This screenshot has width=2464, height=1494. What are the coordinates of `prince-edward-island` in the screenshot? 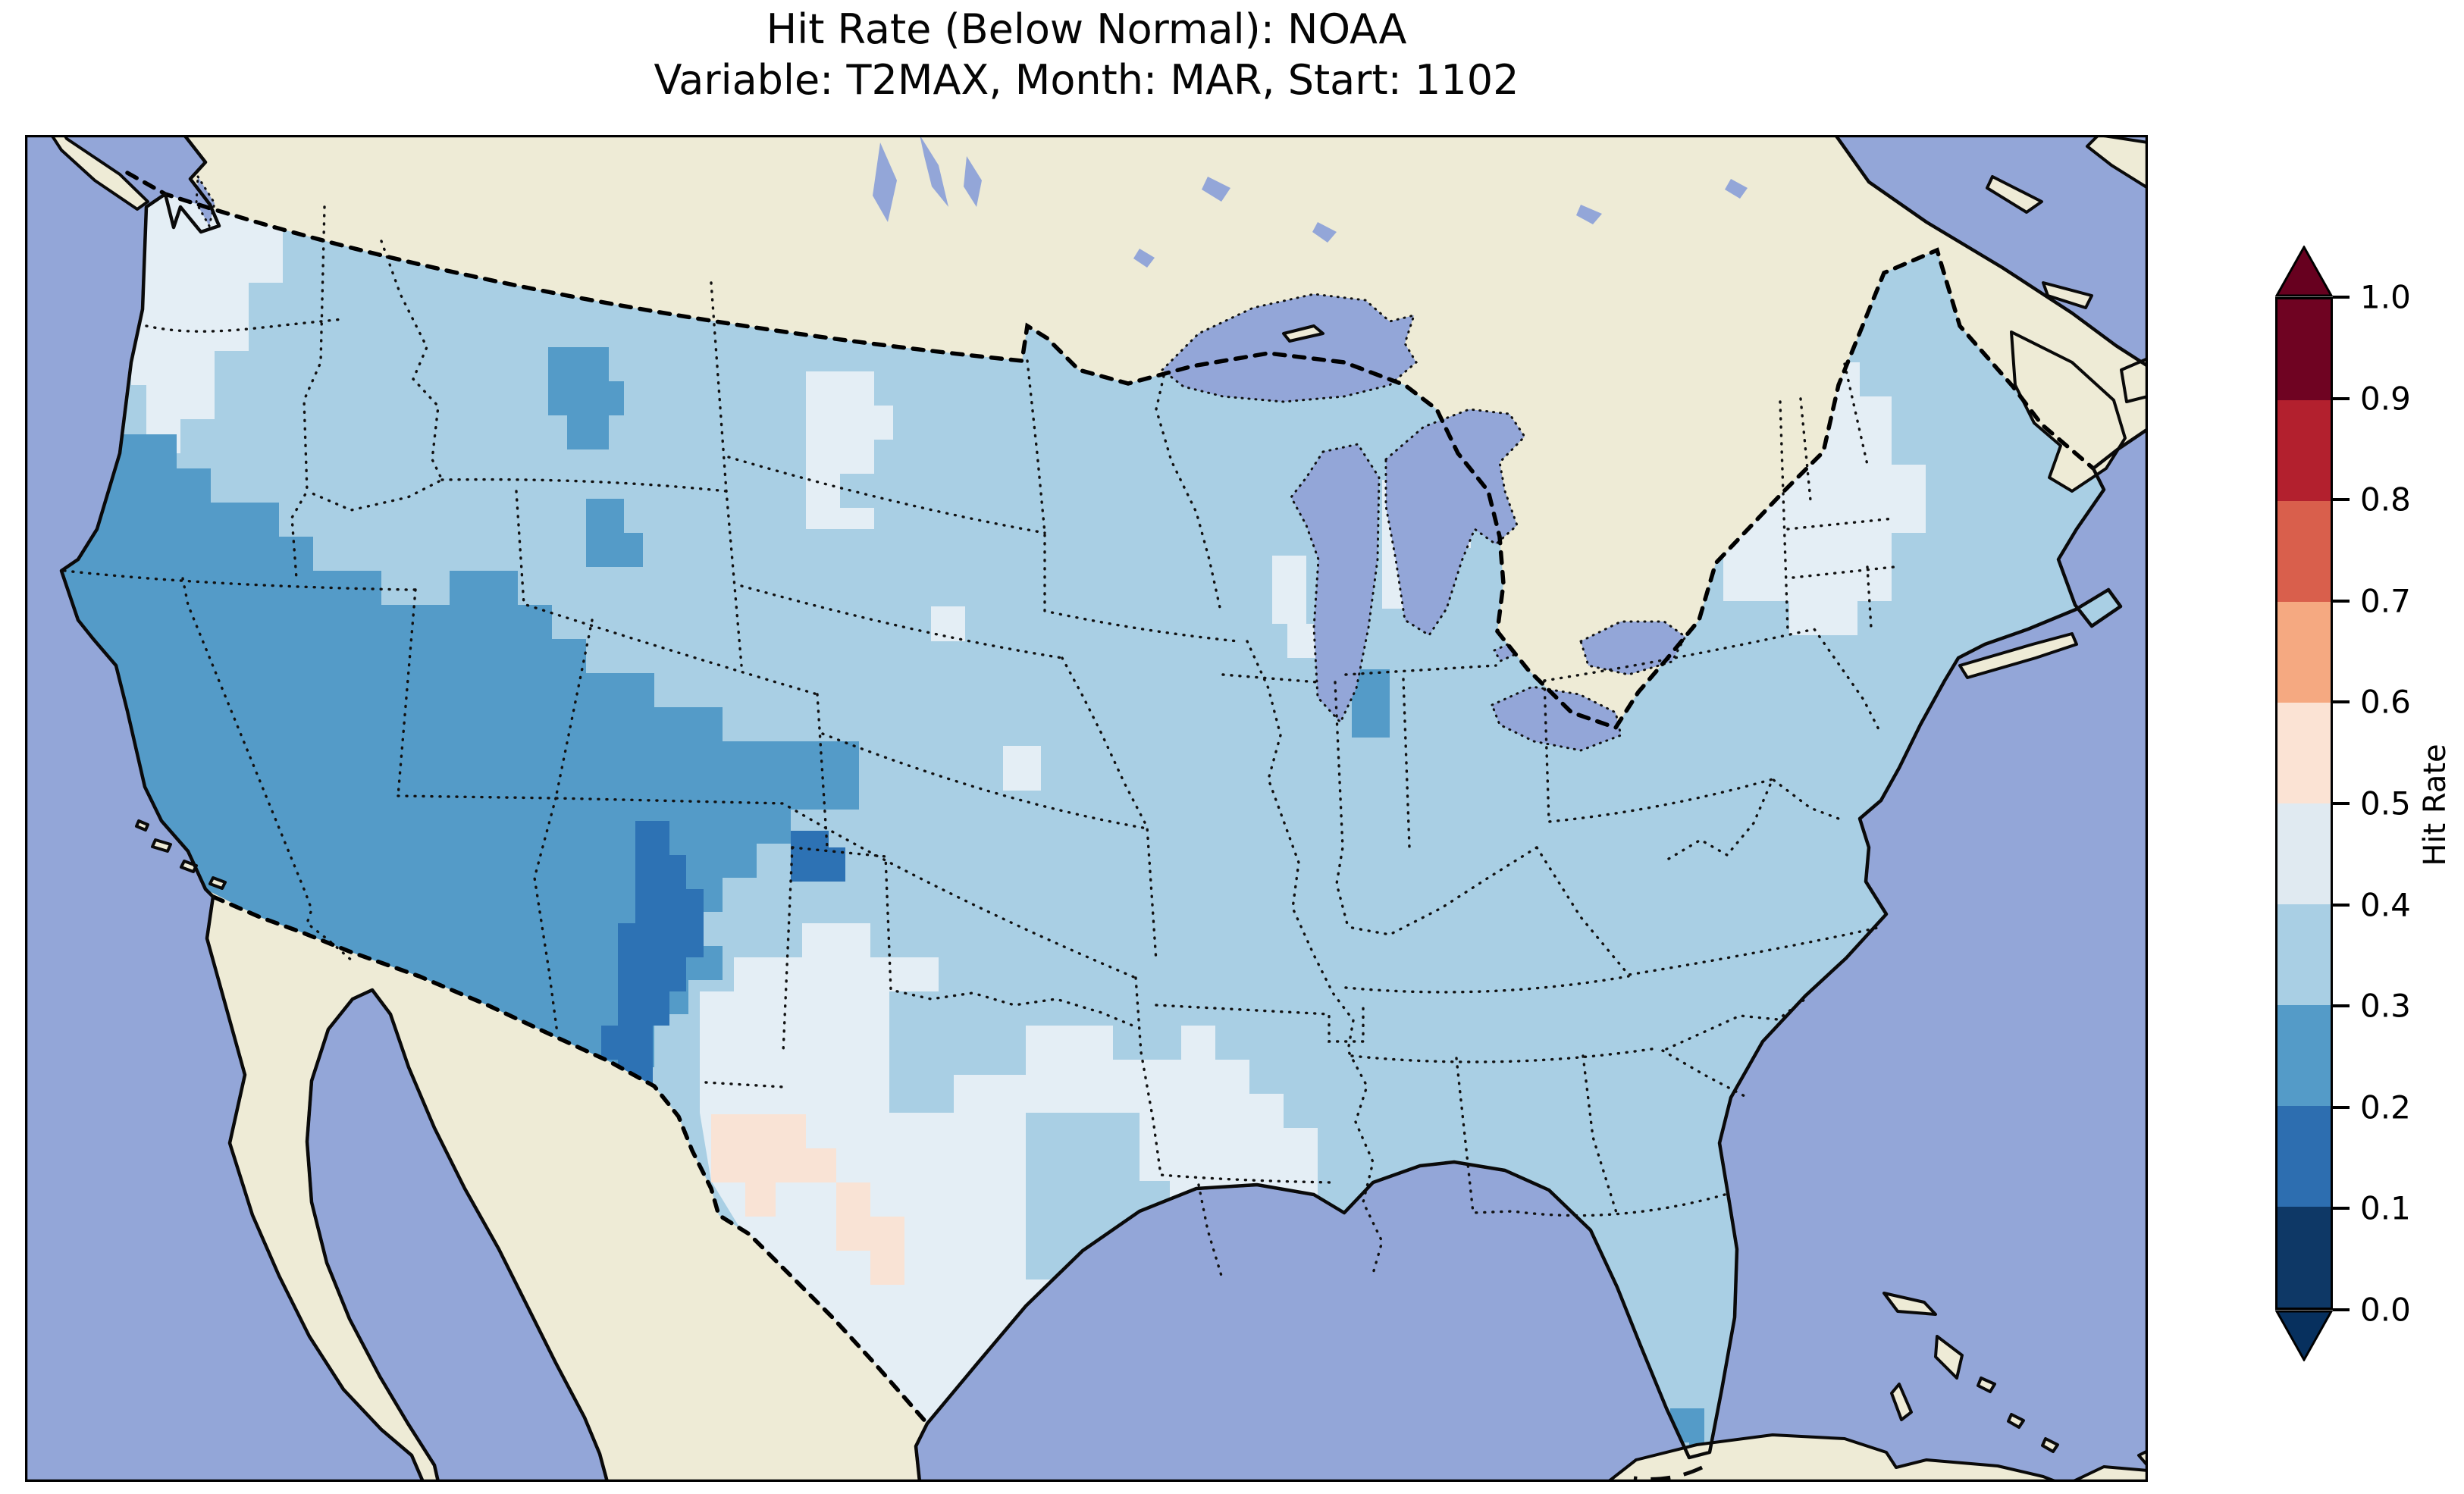 It's located at (2067, 295).